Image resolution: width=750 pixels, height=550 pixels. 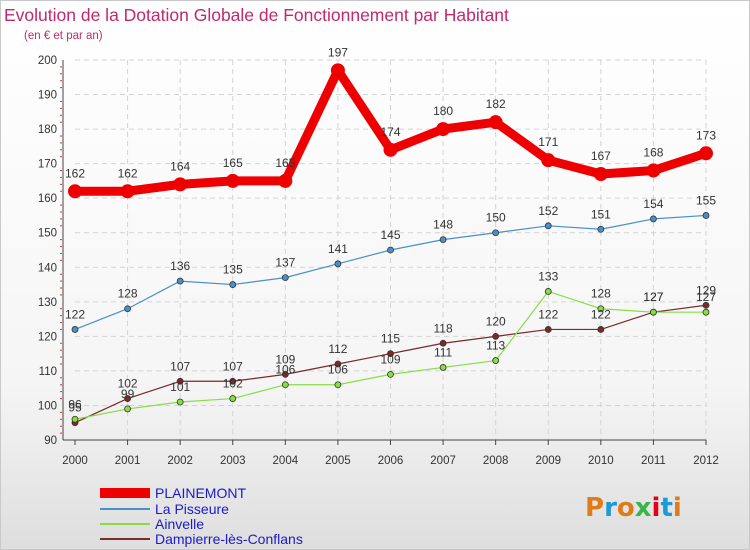 I want to click on data-label: 165, so click(x=233, y=163).